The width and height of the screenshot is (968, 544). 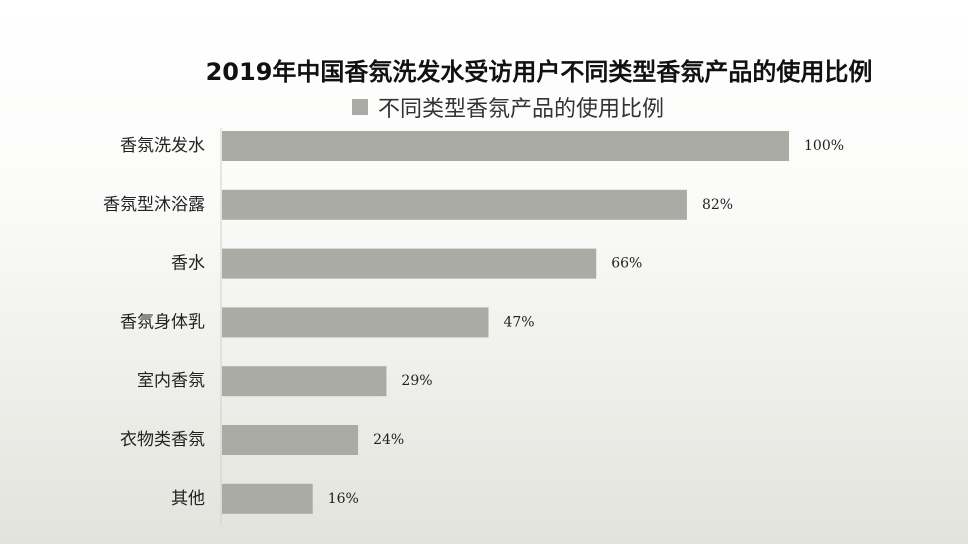 I want to click on category-label: 香氛身体乳, so click(x=162, y=322).